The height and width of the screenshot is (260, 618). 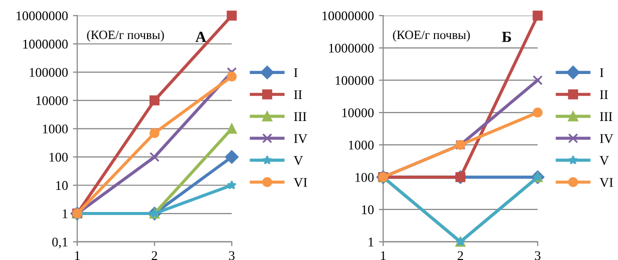 I want to click on y-tick-label: 0,1, so click(x=60, y=243).